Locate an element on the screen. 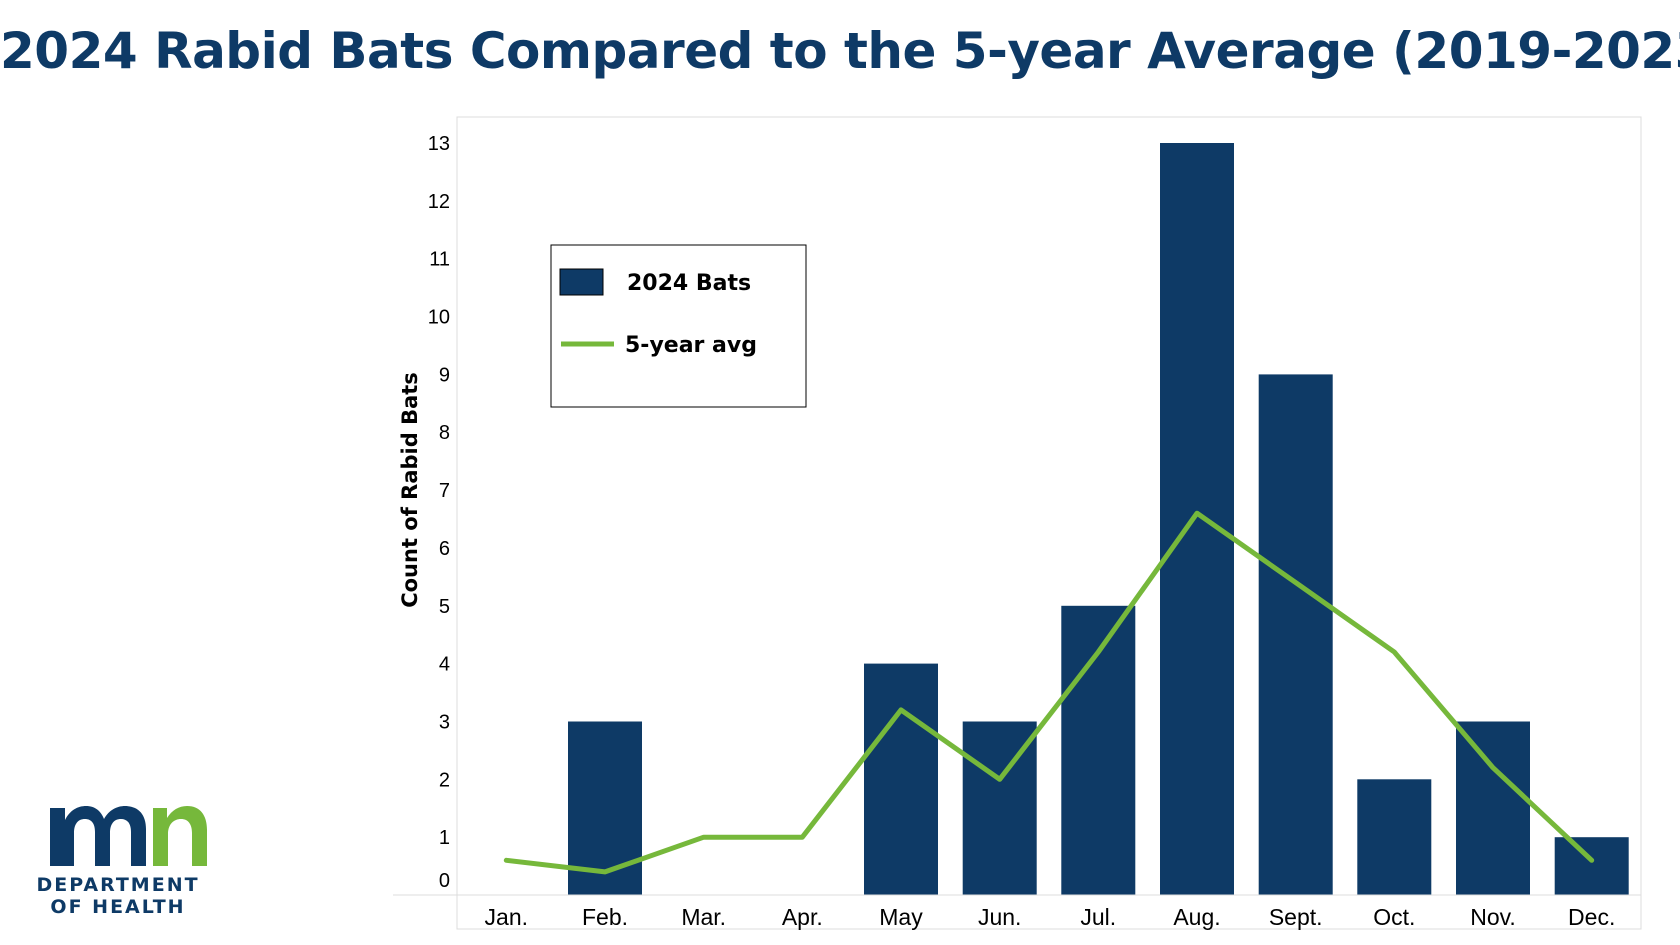 Image resolution: width=1680 pixels, height=945 pixels. legend: 2024 Bats 5-year avg is located at coordinates (678, 326).